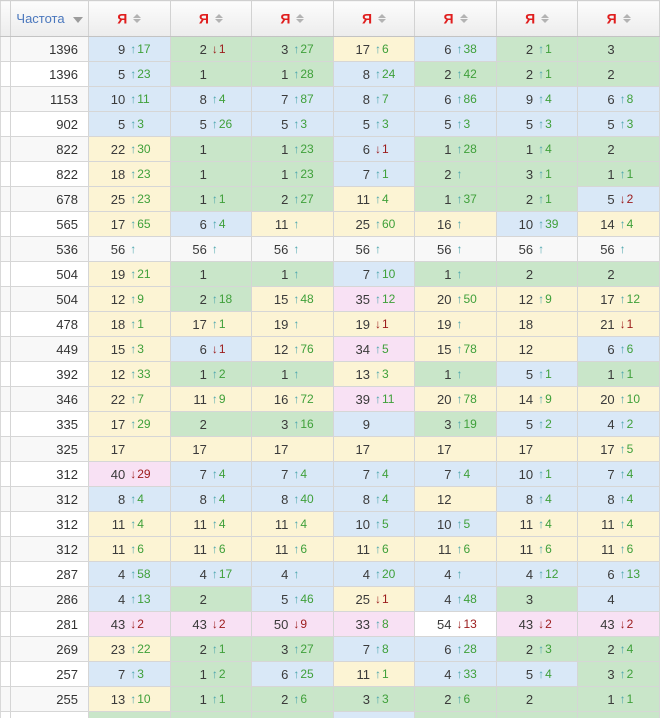 Image resolution: width=660 pixels, height=718 pixels. I want to click on position-cell: 9, so click(374, 424).